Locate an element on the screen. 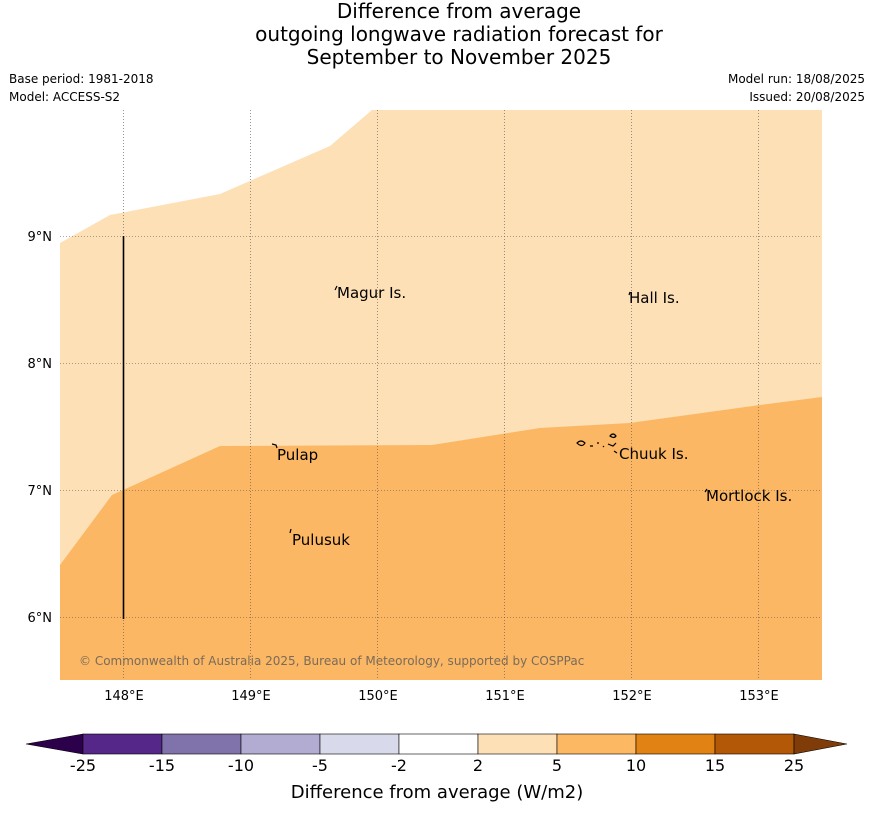 This screenshot has height=816, width=873. place-label-pulap: Pulap is located at coordinates (297, 455).